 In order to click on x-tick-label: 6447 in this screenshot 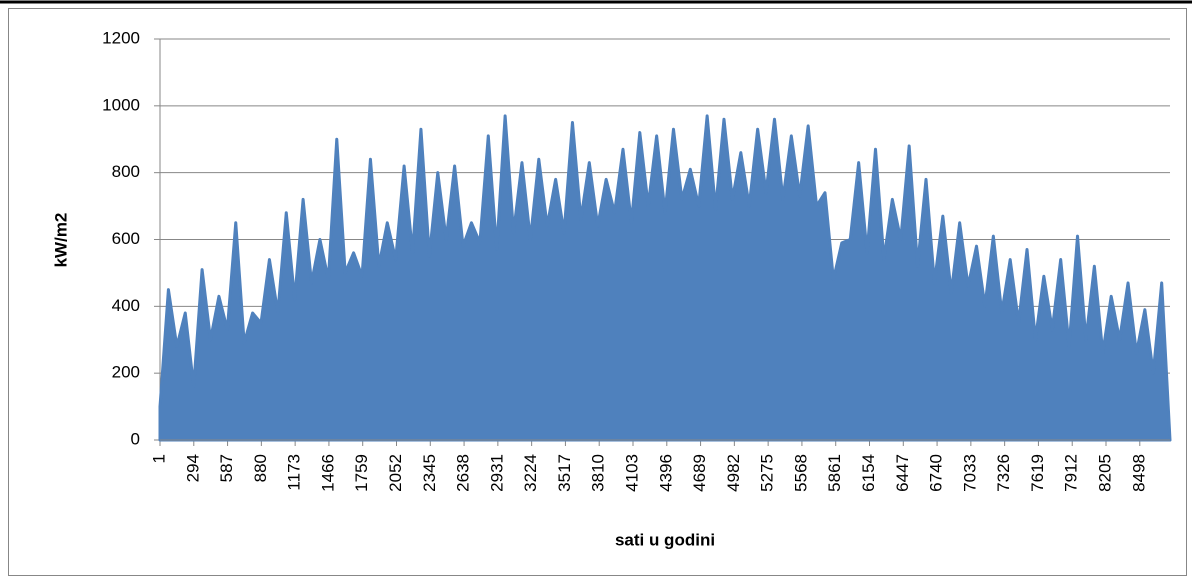, I will do `click(902, 473)`.